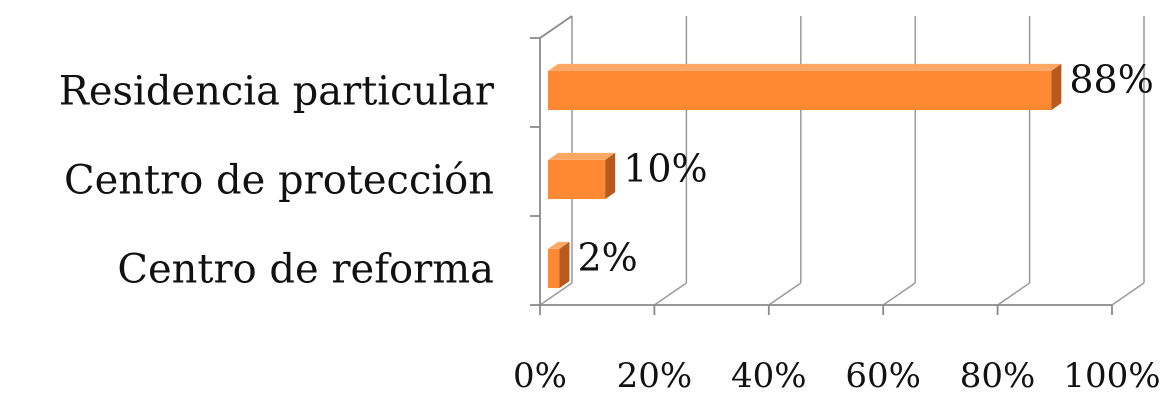  I want to click on bar-top-centro-de-reforma, so click(559, 245).